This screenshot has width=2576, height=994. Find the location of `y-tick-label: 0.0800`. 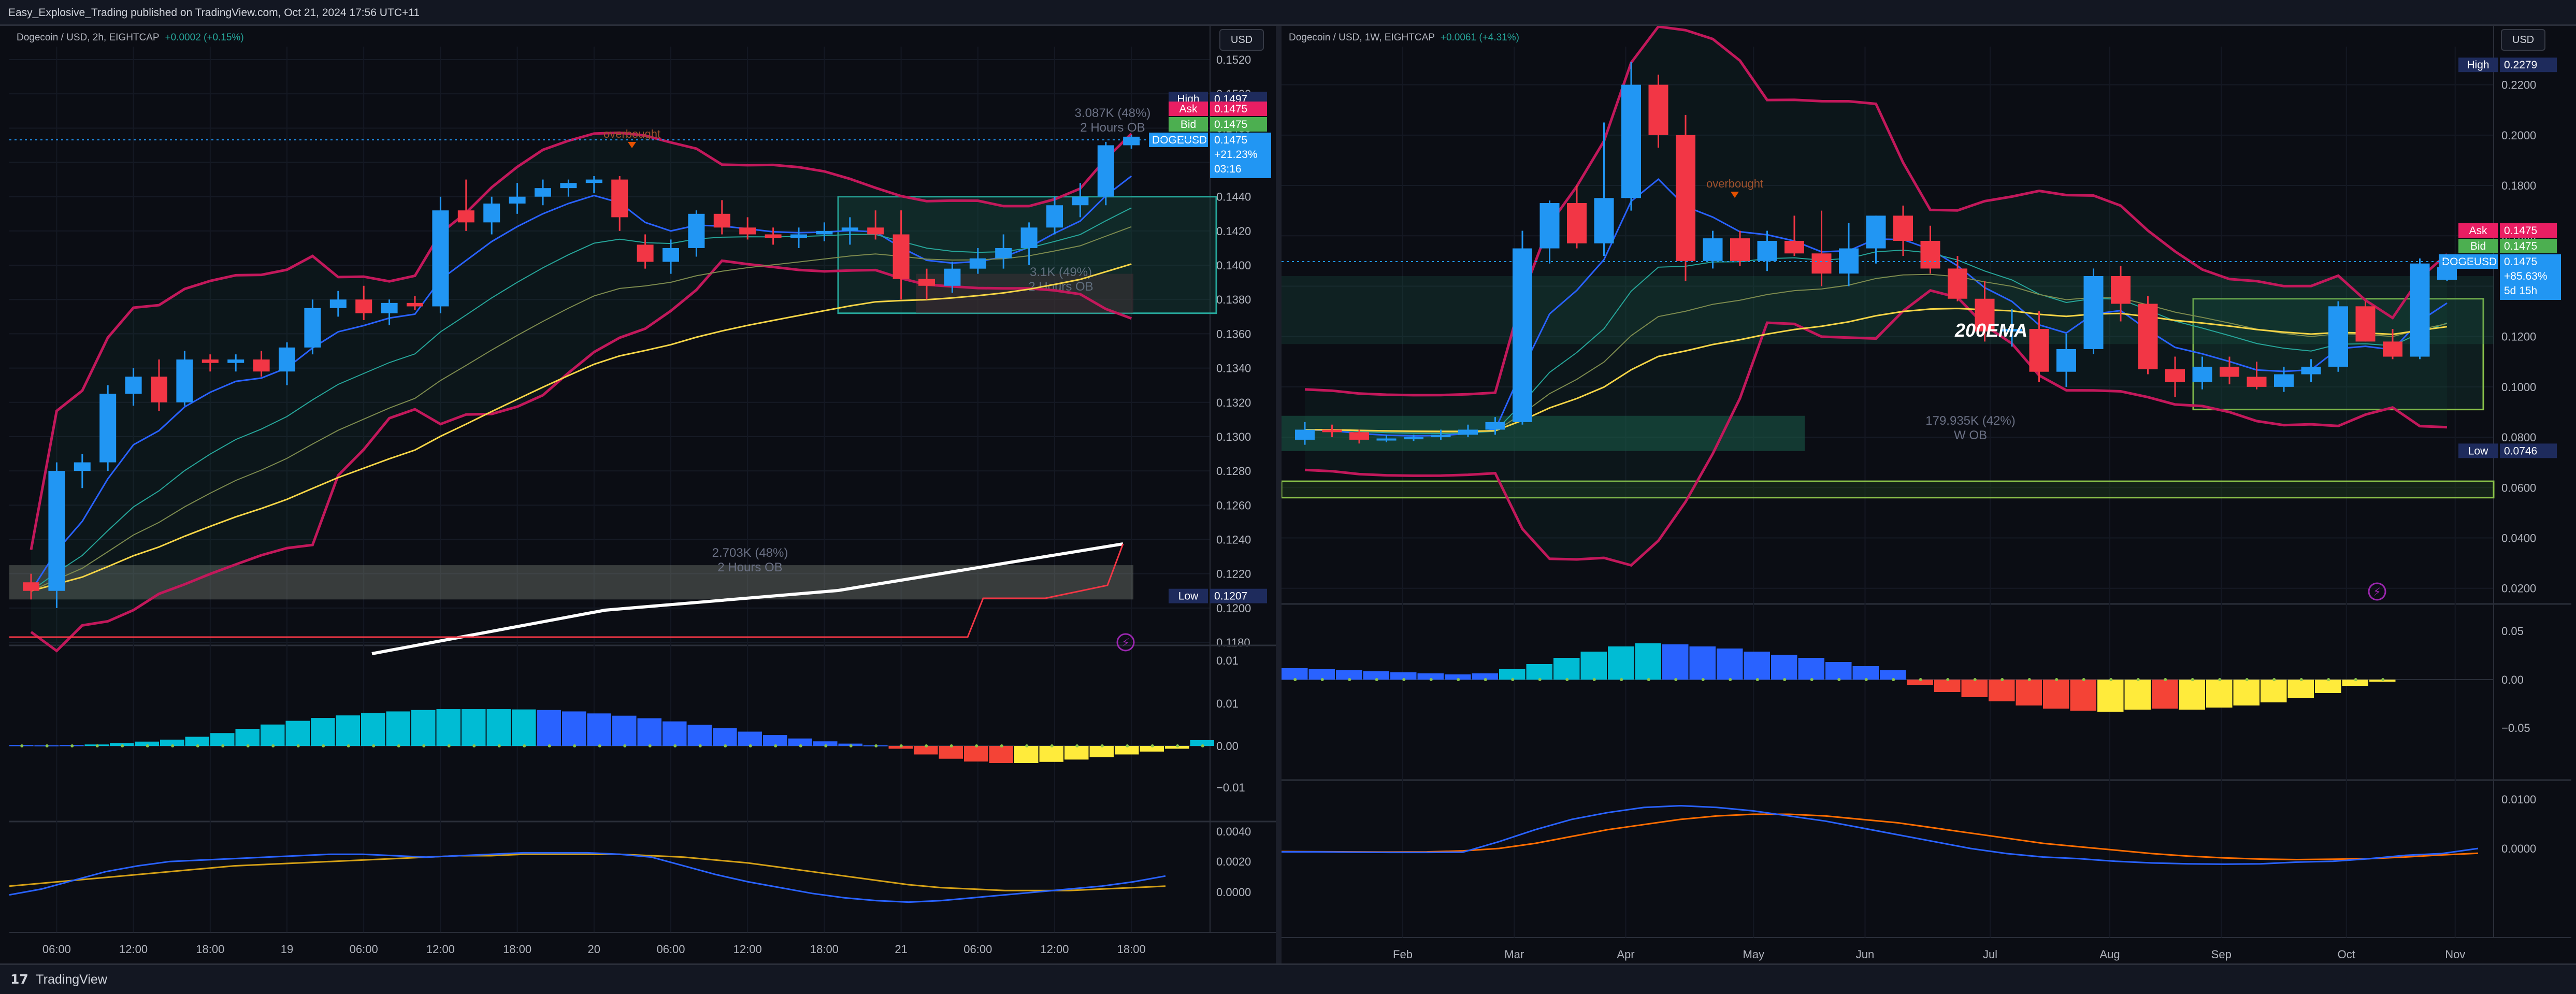

y-tick-label: 0.0800 is located at coordinates (2518, 437).